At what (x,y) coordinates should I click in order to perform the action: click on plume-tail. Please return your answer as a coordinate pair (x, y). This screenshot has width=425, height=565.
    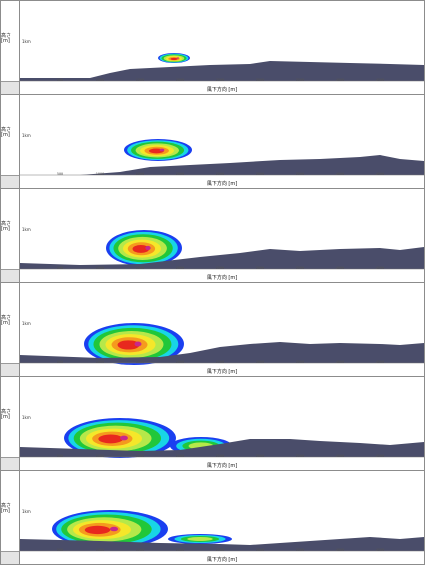
    Looking at the image, I should click on (200, 539).